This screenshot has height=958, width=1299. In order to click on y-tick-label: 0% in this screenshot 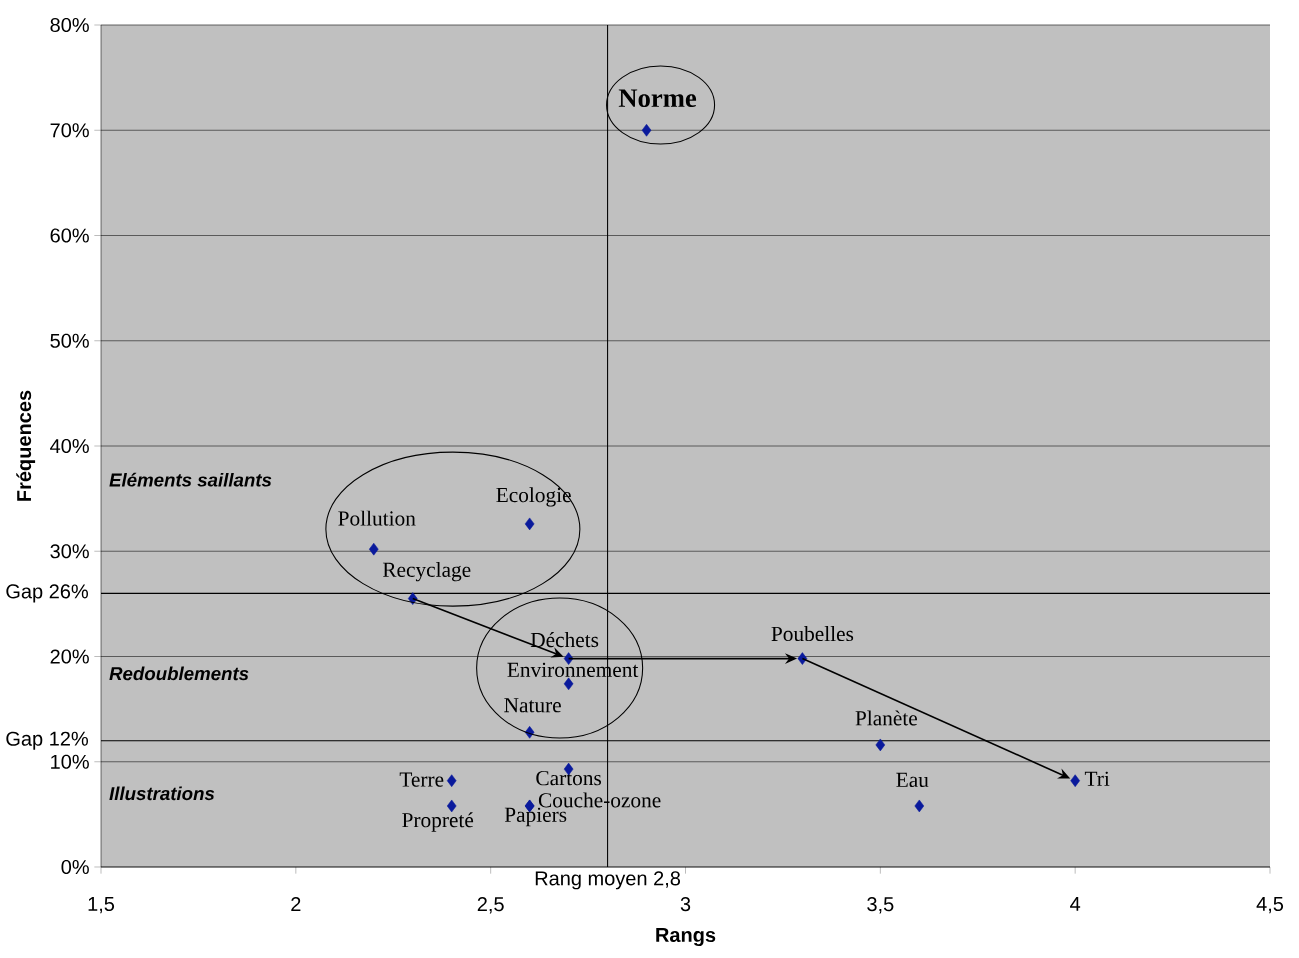, I will do `click(75, 867)`.